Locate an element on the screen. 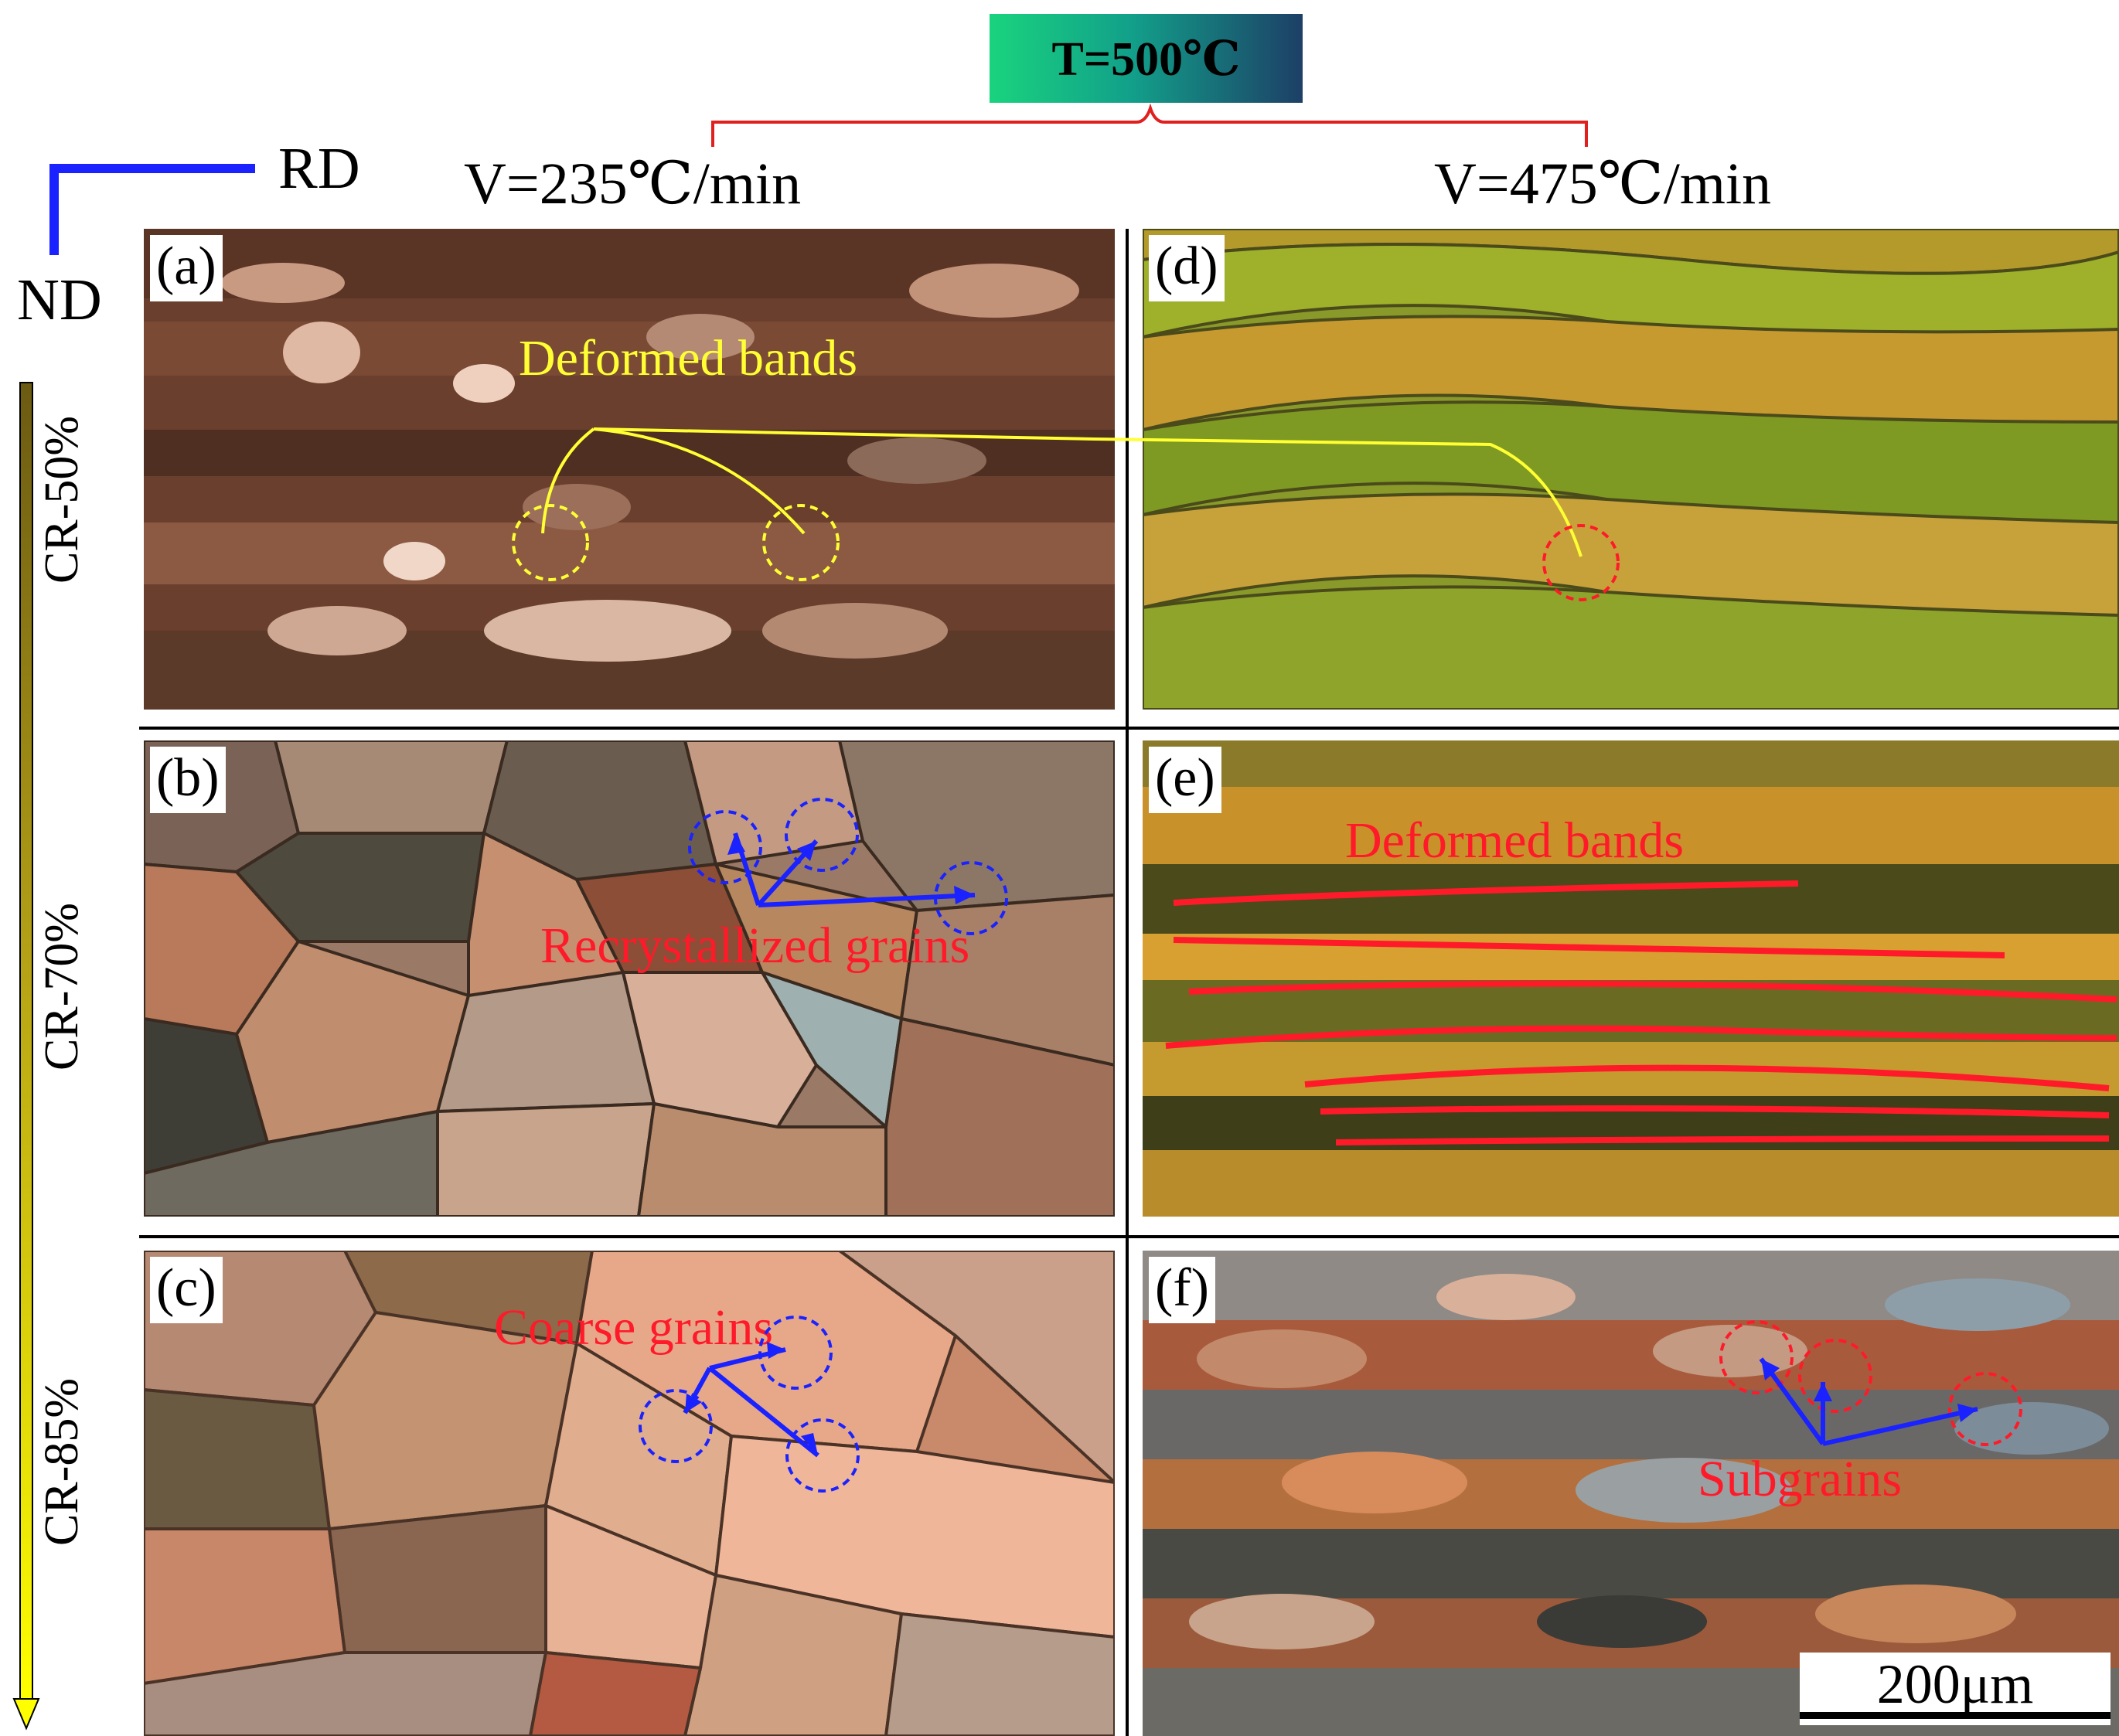 Image resolution: width=2119 pixels, height=1736 pixels. panel-e-annotation: Deformed bands is located at coordinates (1515, 841).